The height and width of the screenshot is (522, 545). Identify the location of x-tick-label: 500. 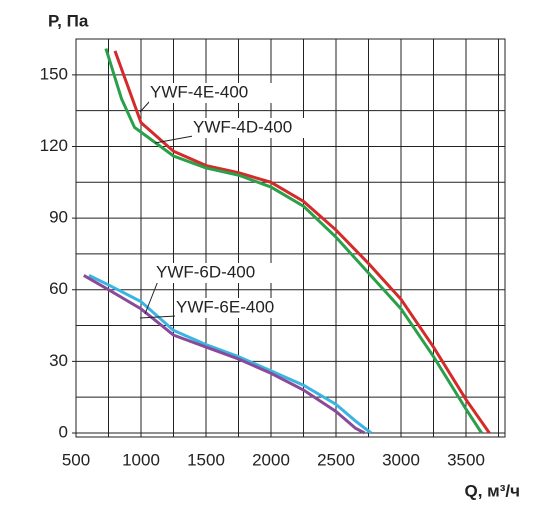
(76, 459).